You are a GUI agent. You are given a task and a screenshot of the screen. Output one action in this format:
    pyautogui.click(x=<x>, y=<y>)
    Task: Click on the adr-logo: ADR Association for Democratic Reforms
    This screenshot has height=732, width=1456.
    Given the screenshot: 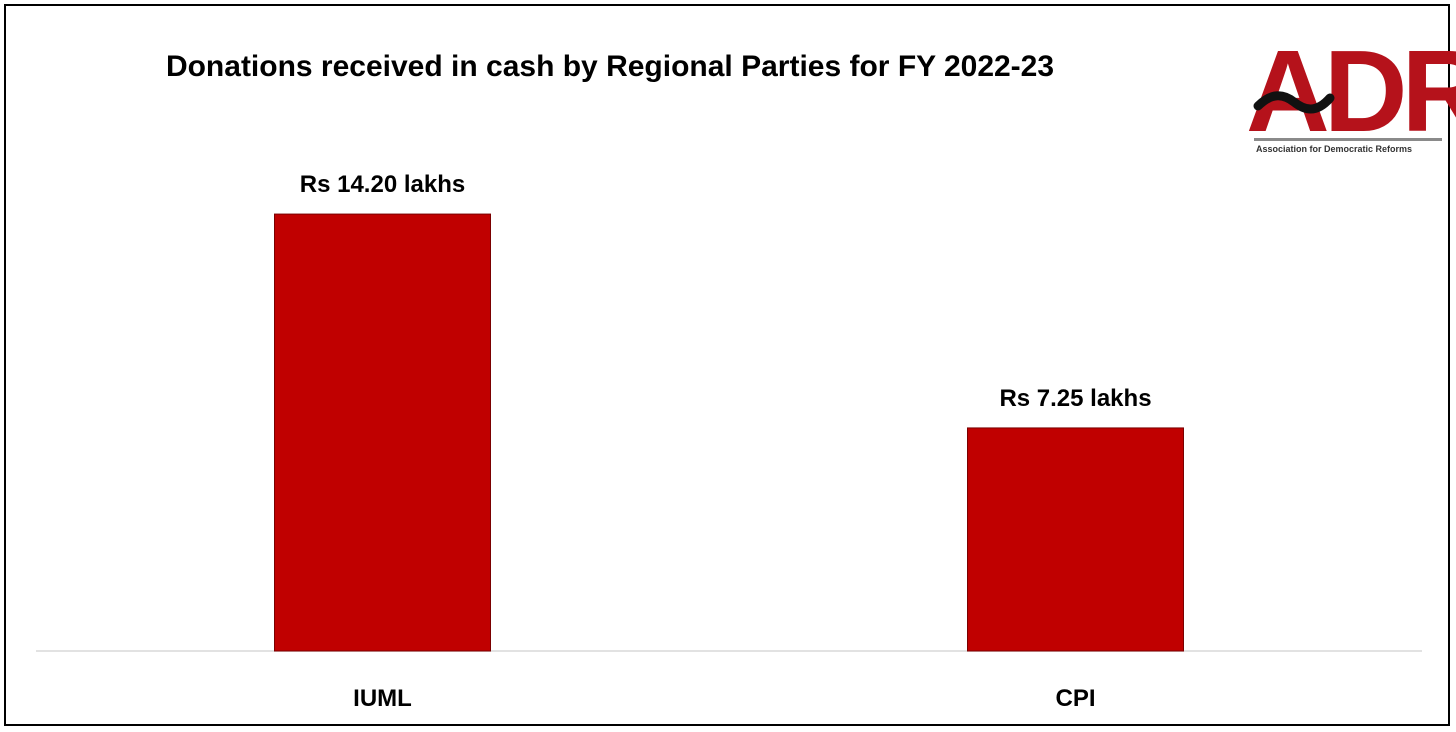 What is the action you would take?
    pyautogui.click(x=1347, y=95)
    